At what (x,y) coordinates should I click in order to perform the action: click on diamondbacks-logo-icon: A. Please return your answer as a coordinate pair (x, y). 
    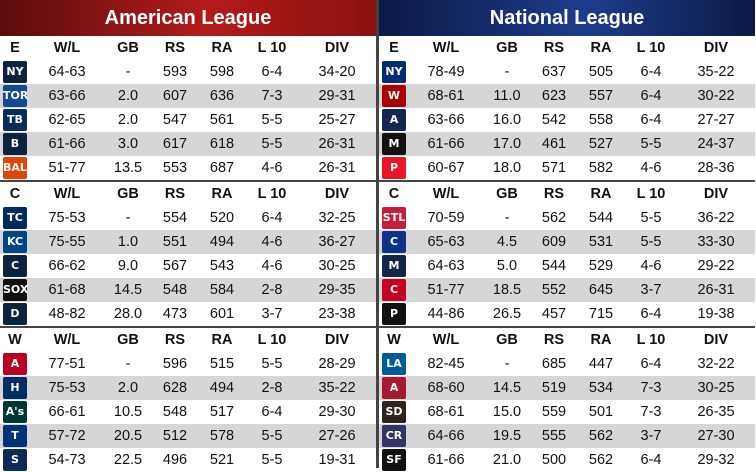
    Looking at the image, I should click on (394, 388).